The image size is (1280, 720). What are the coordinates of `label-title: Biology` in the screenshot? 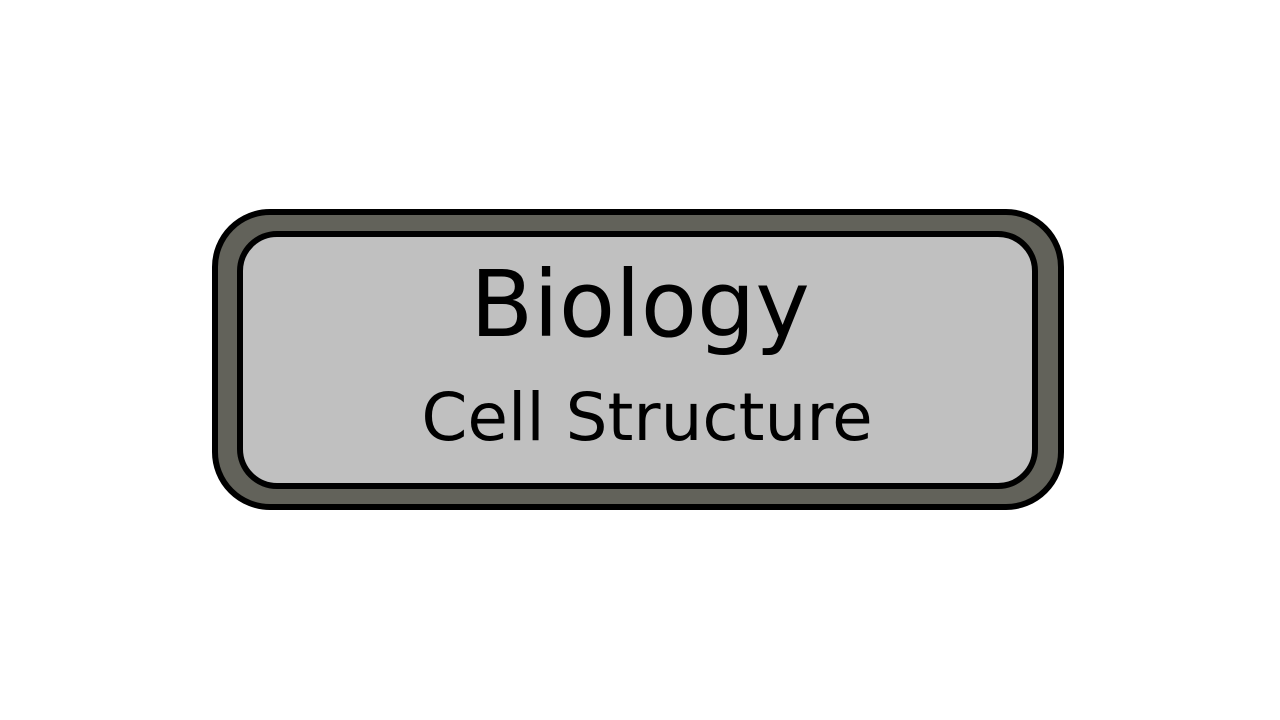 It's located at (640, 304).